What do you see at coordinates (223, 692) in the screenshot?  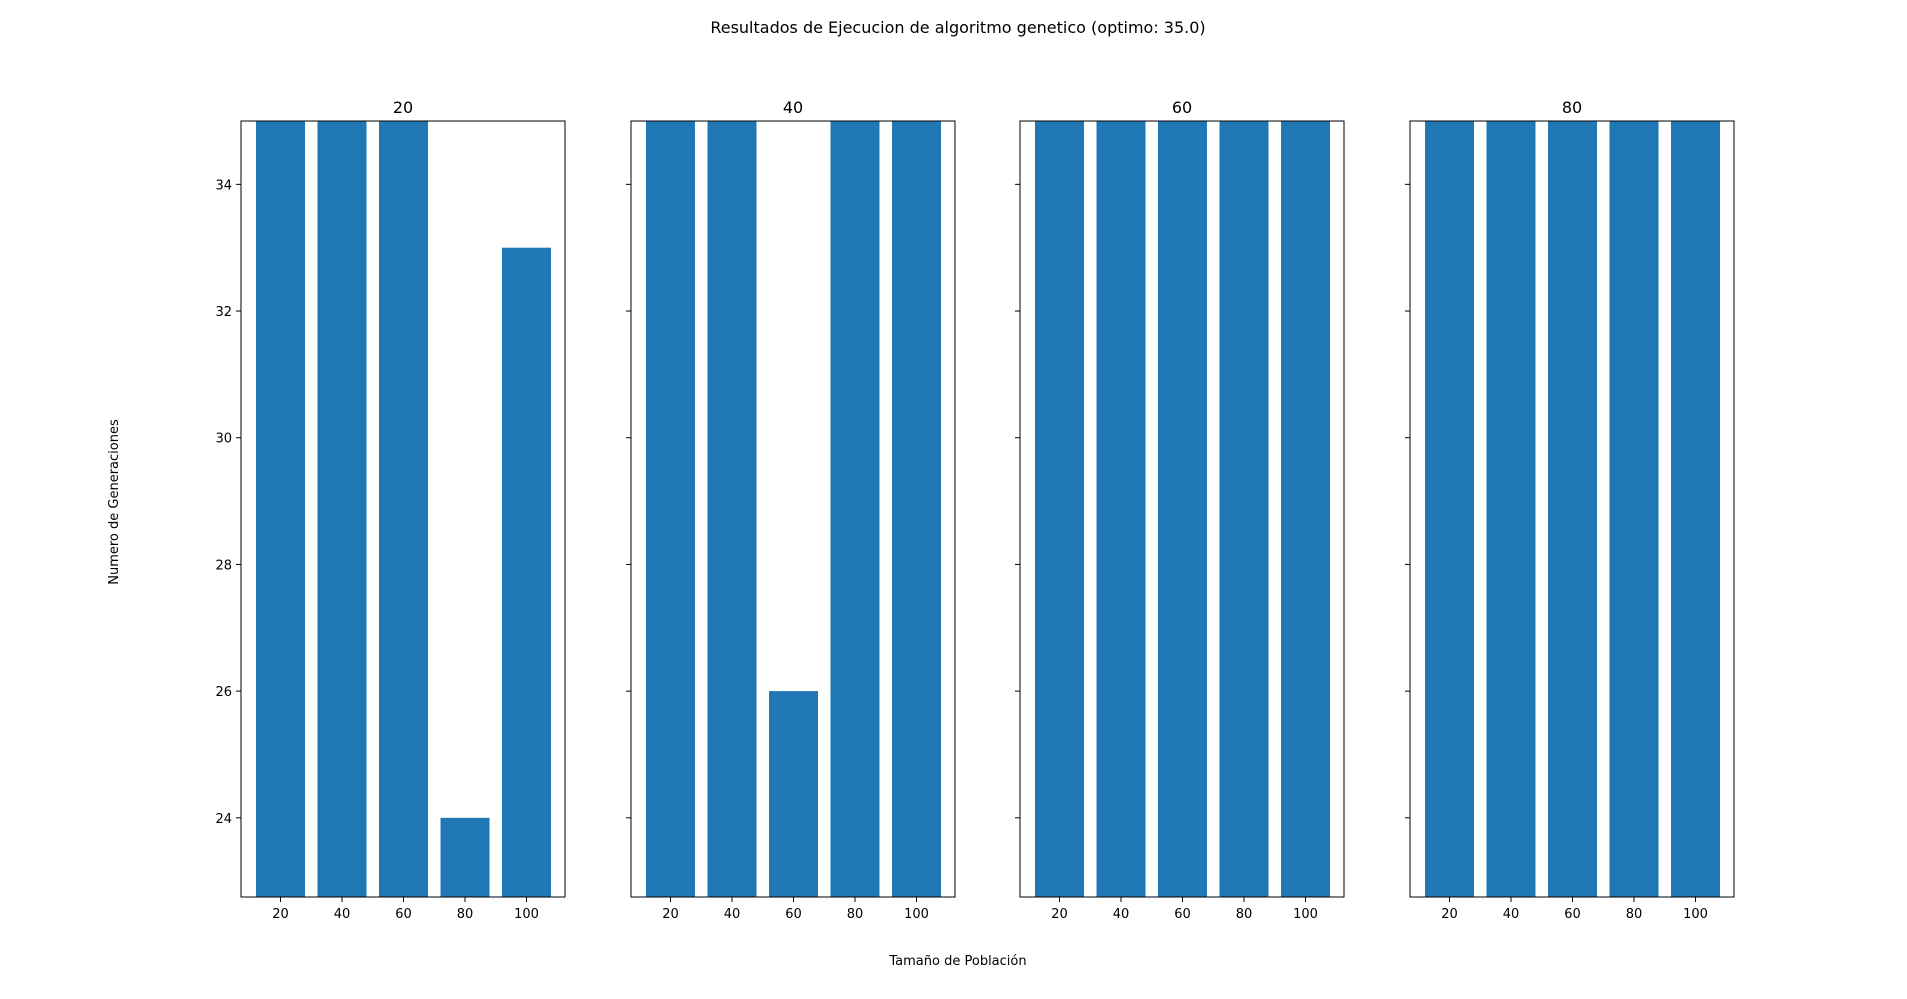 I see `y-tick-label: 26` at bounding box center [223, 692].